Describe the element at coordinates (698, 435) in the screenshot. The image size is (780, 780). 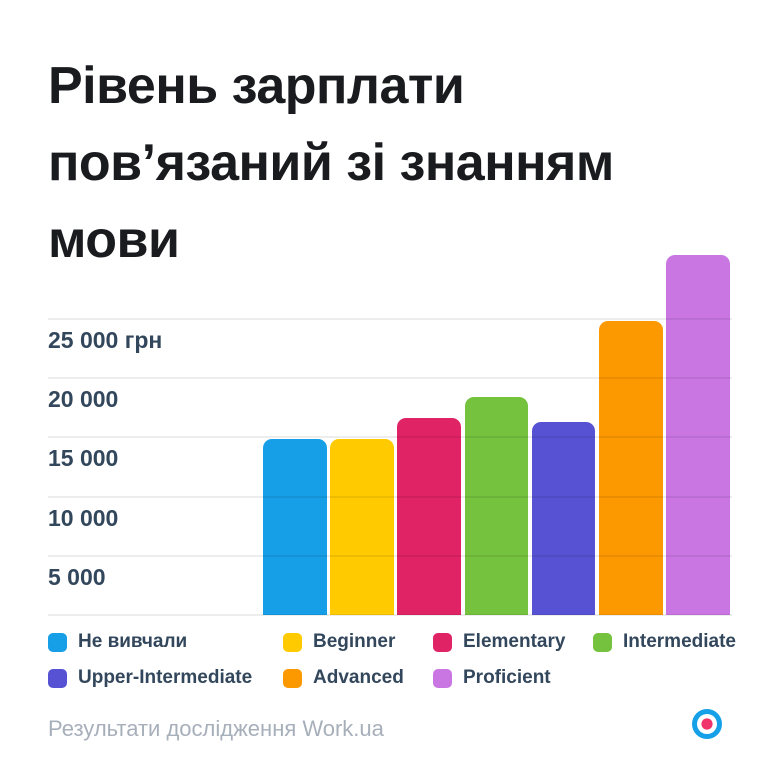
I see `bar-proficient` at that location.